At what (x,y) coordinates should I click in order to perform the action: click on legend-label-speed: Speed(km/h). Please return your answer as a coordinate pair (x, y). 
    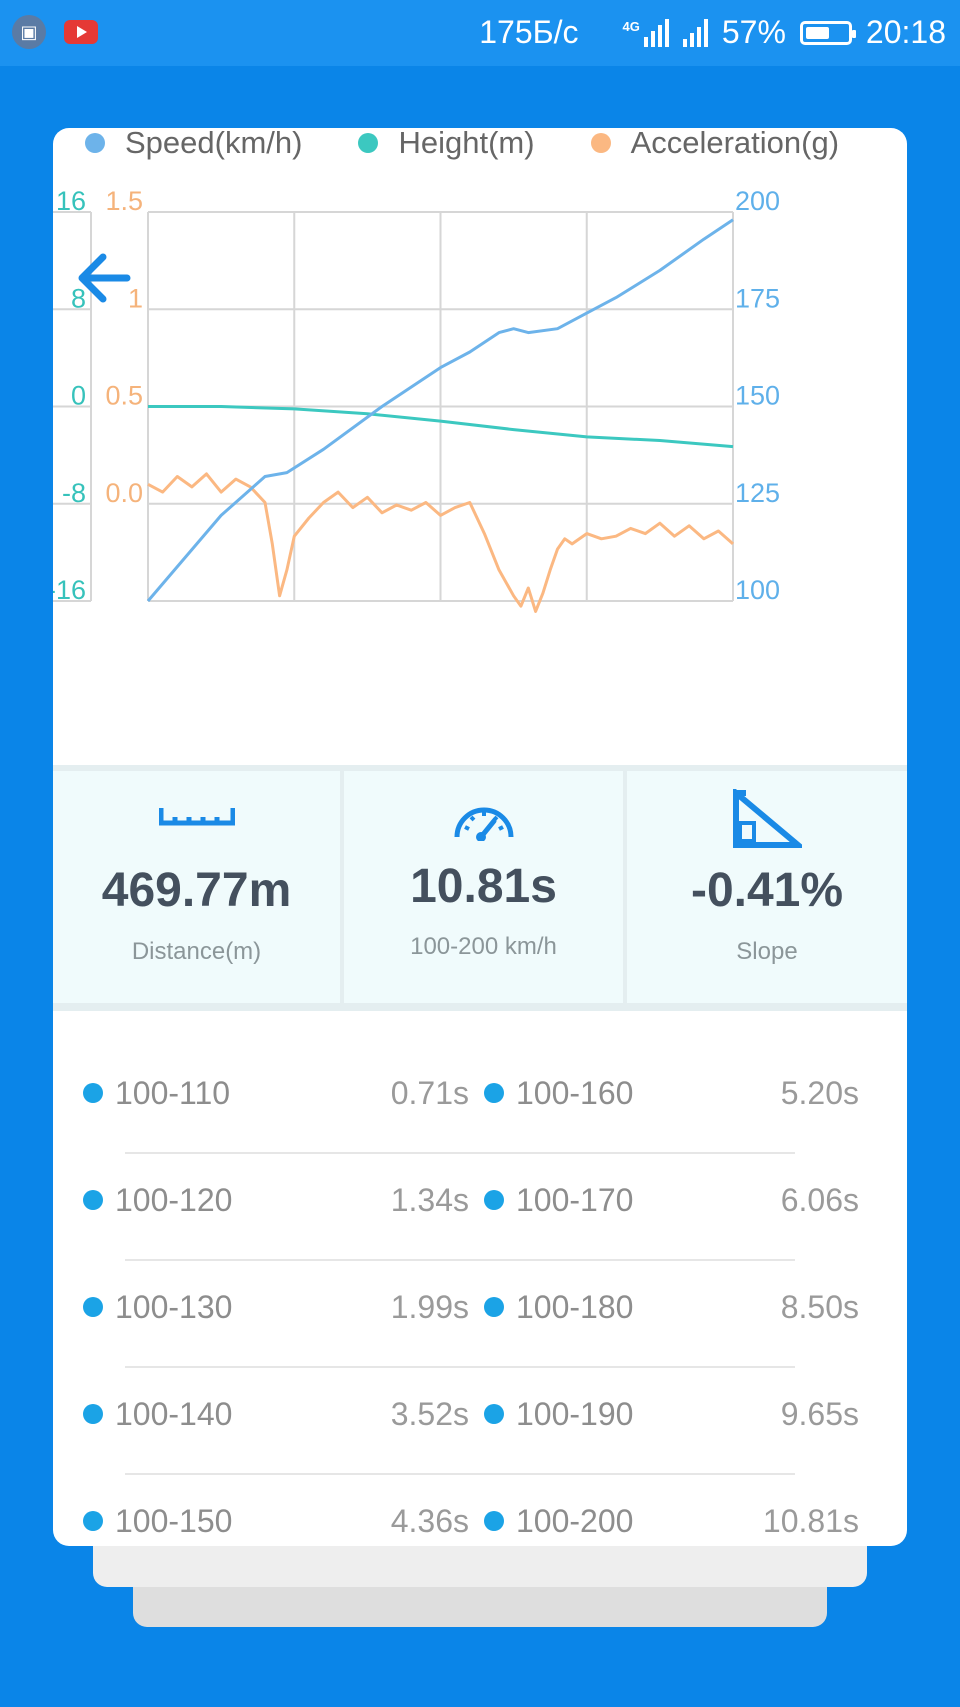
    Looking at the image, I should click on (214, 144).